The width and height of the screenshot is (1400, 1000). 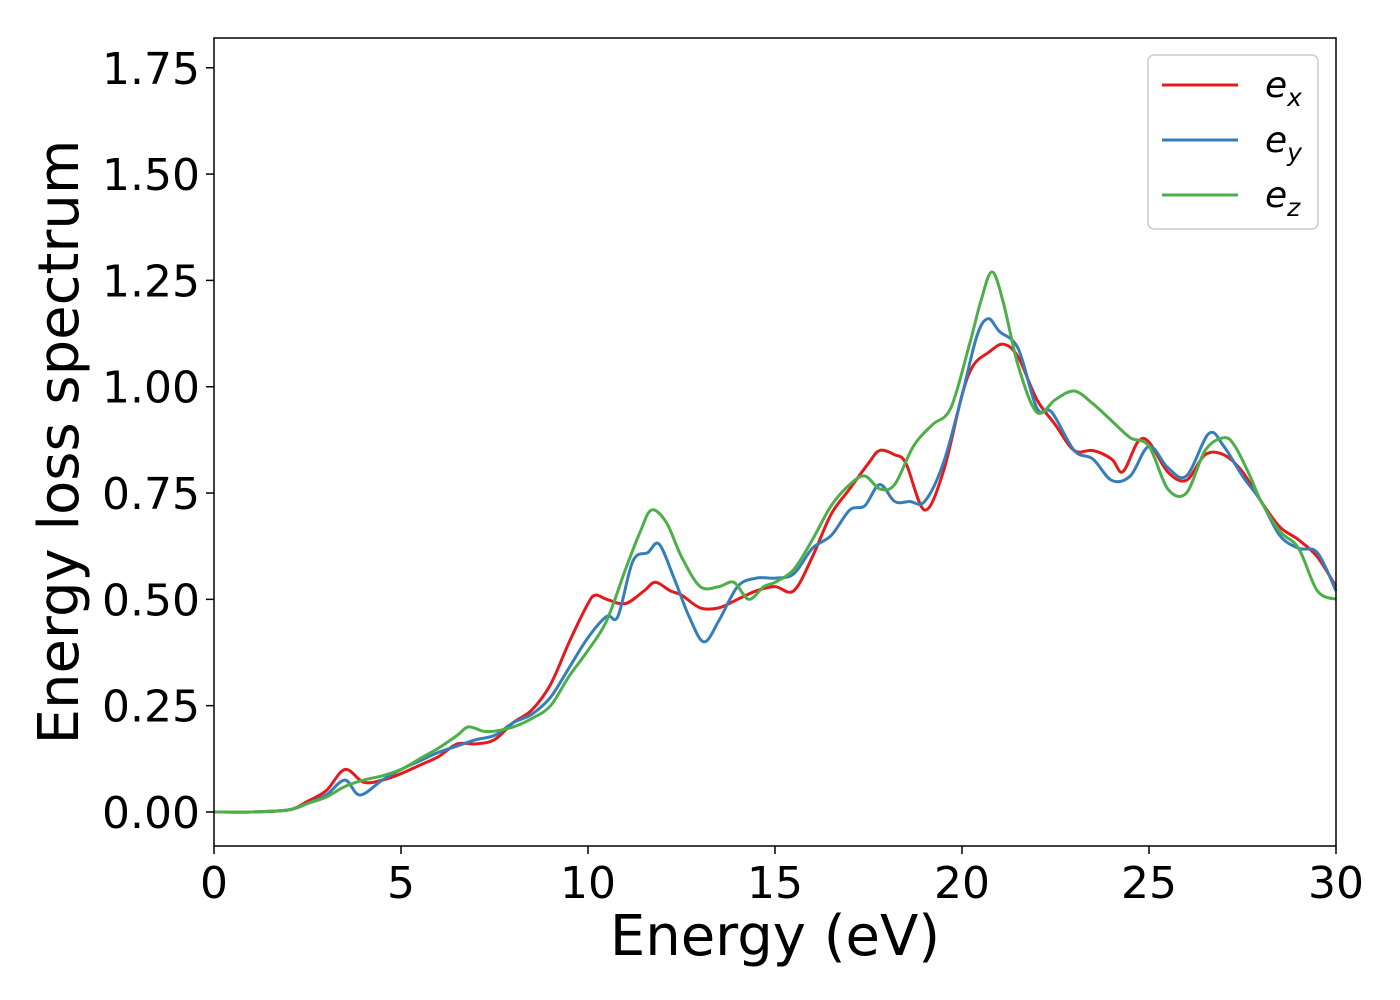 I want to click on y-axis-ticks: 0.00 0.25 0.50 0.75 1.00 1.25 1.50 1.75, so click(x=158, y=441).